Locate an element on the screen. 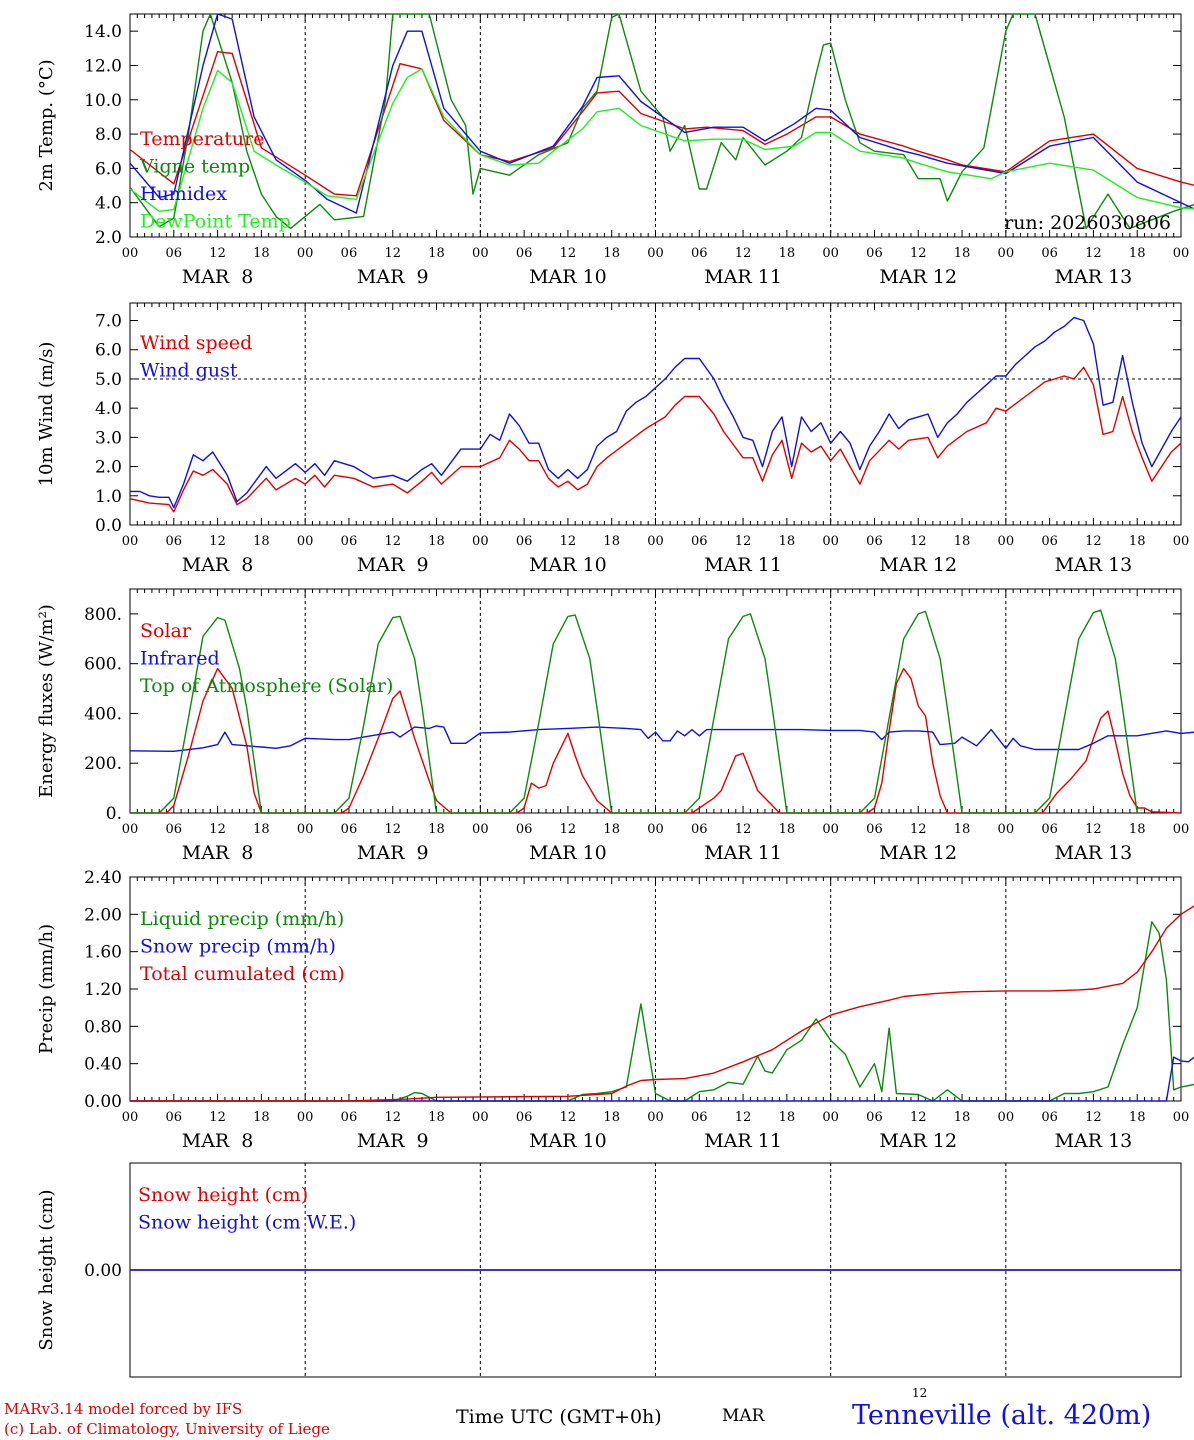 This screenshot has height=1440, width=1194. y-tick-label: 200. is located at coordinates (103, 764).